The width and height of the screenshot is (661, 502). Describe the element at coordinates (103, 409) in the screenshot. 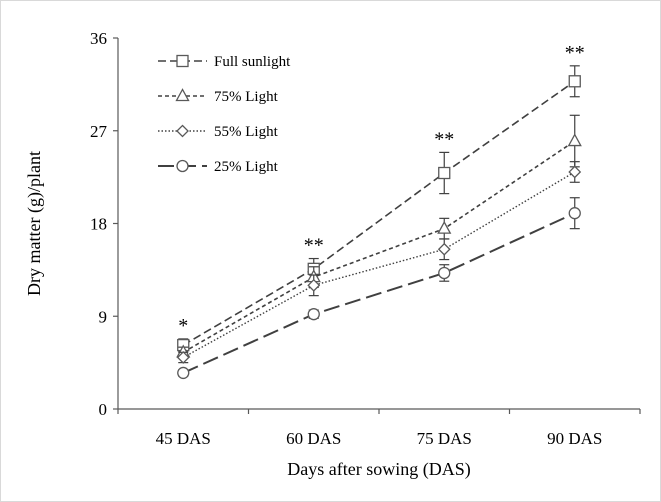

I see `y-tick-label: 0` at that location.